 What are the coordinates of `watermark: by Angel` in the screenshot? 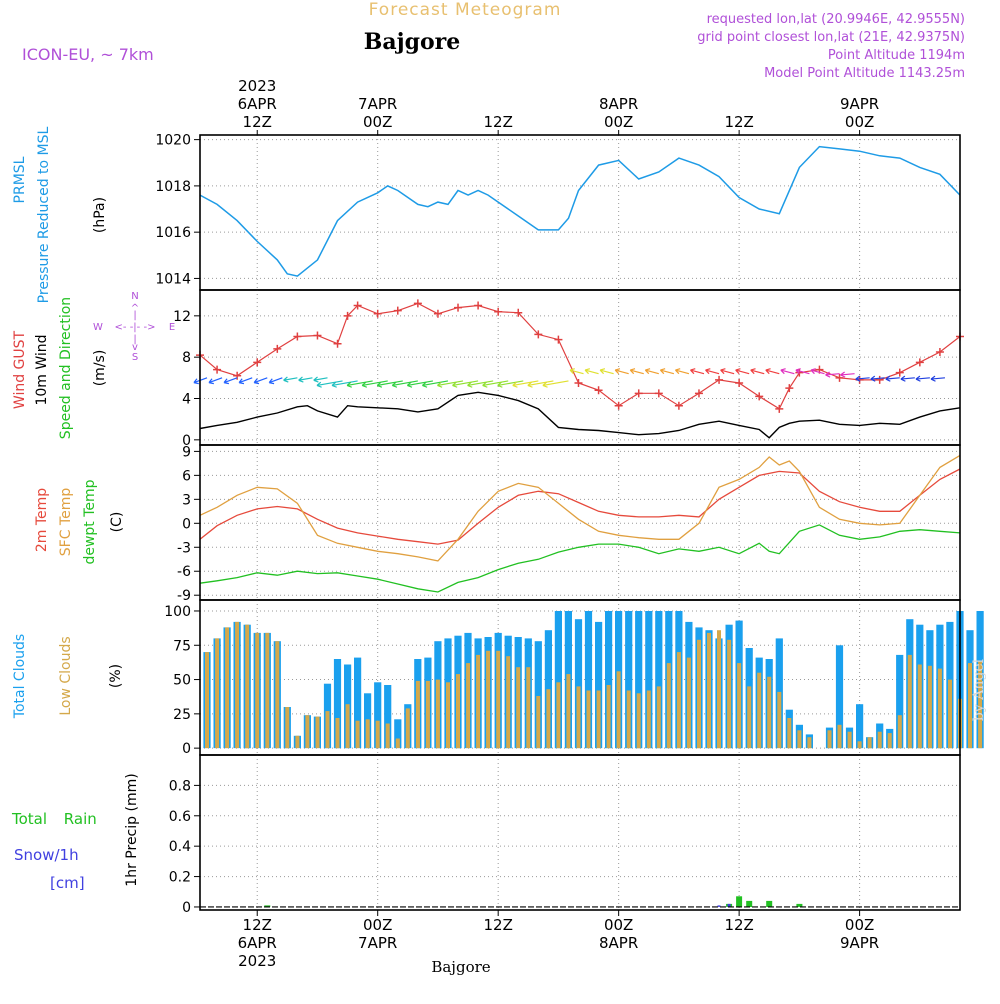 It's located at (979, 689).